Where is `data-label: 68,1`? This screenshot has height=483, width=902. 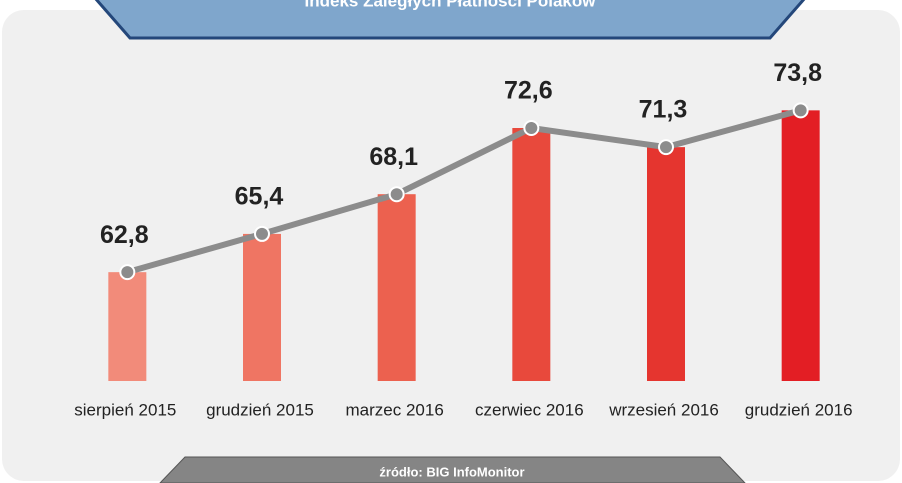 data-label: 68,1 is located at coordinates (393, 157).